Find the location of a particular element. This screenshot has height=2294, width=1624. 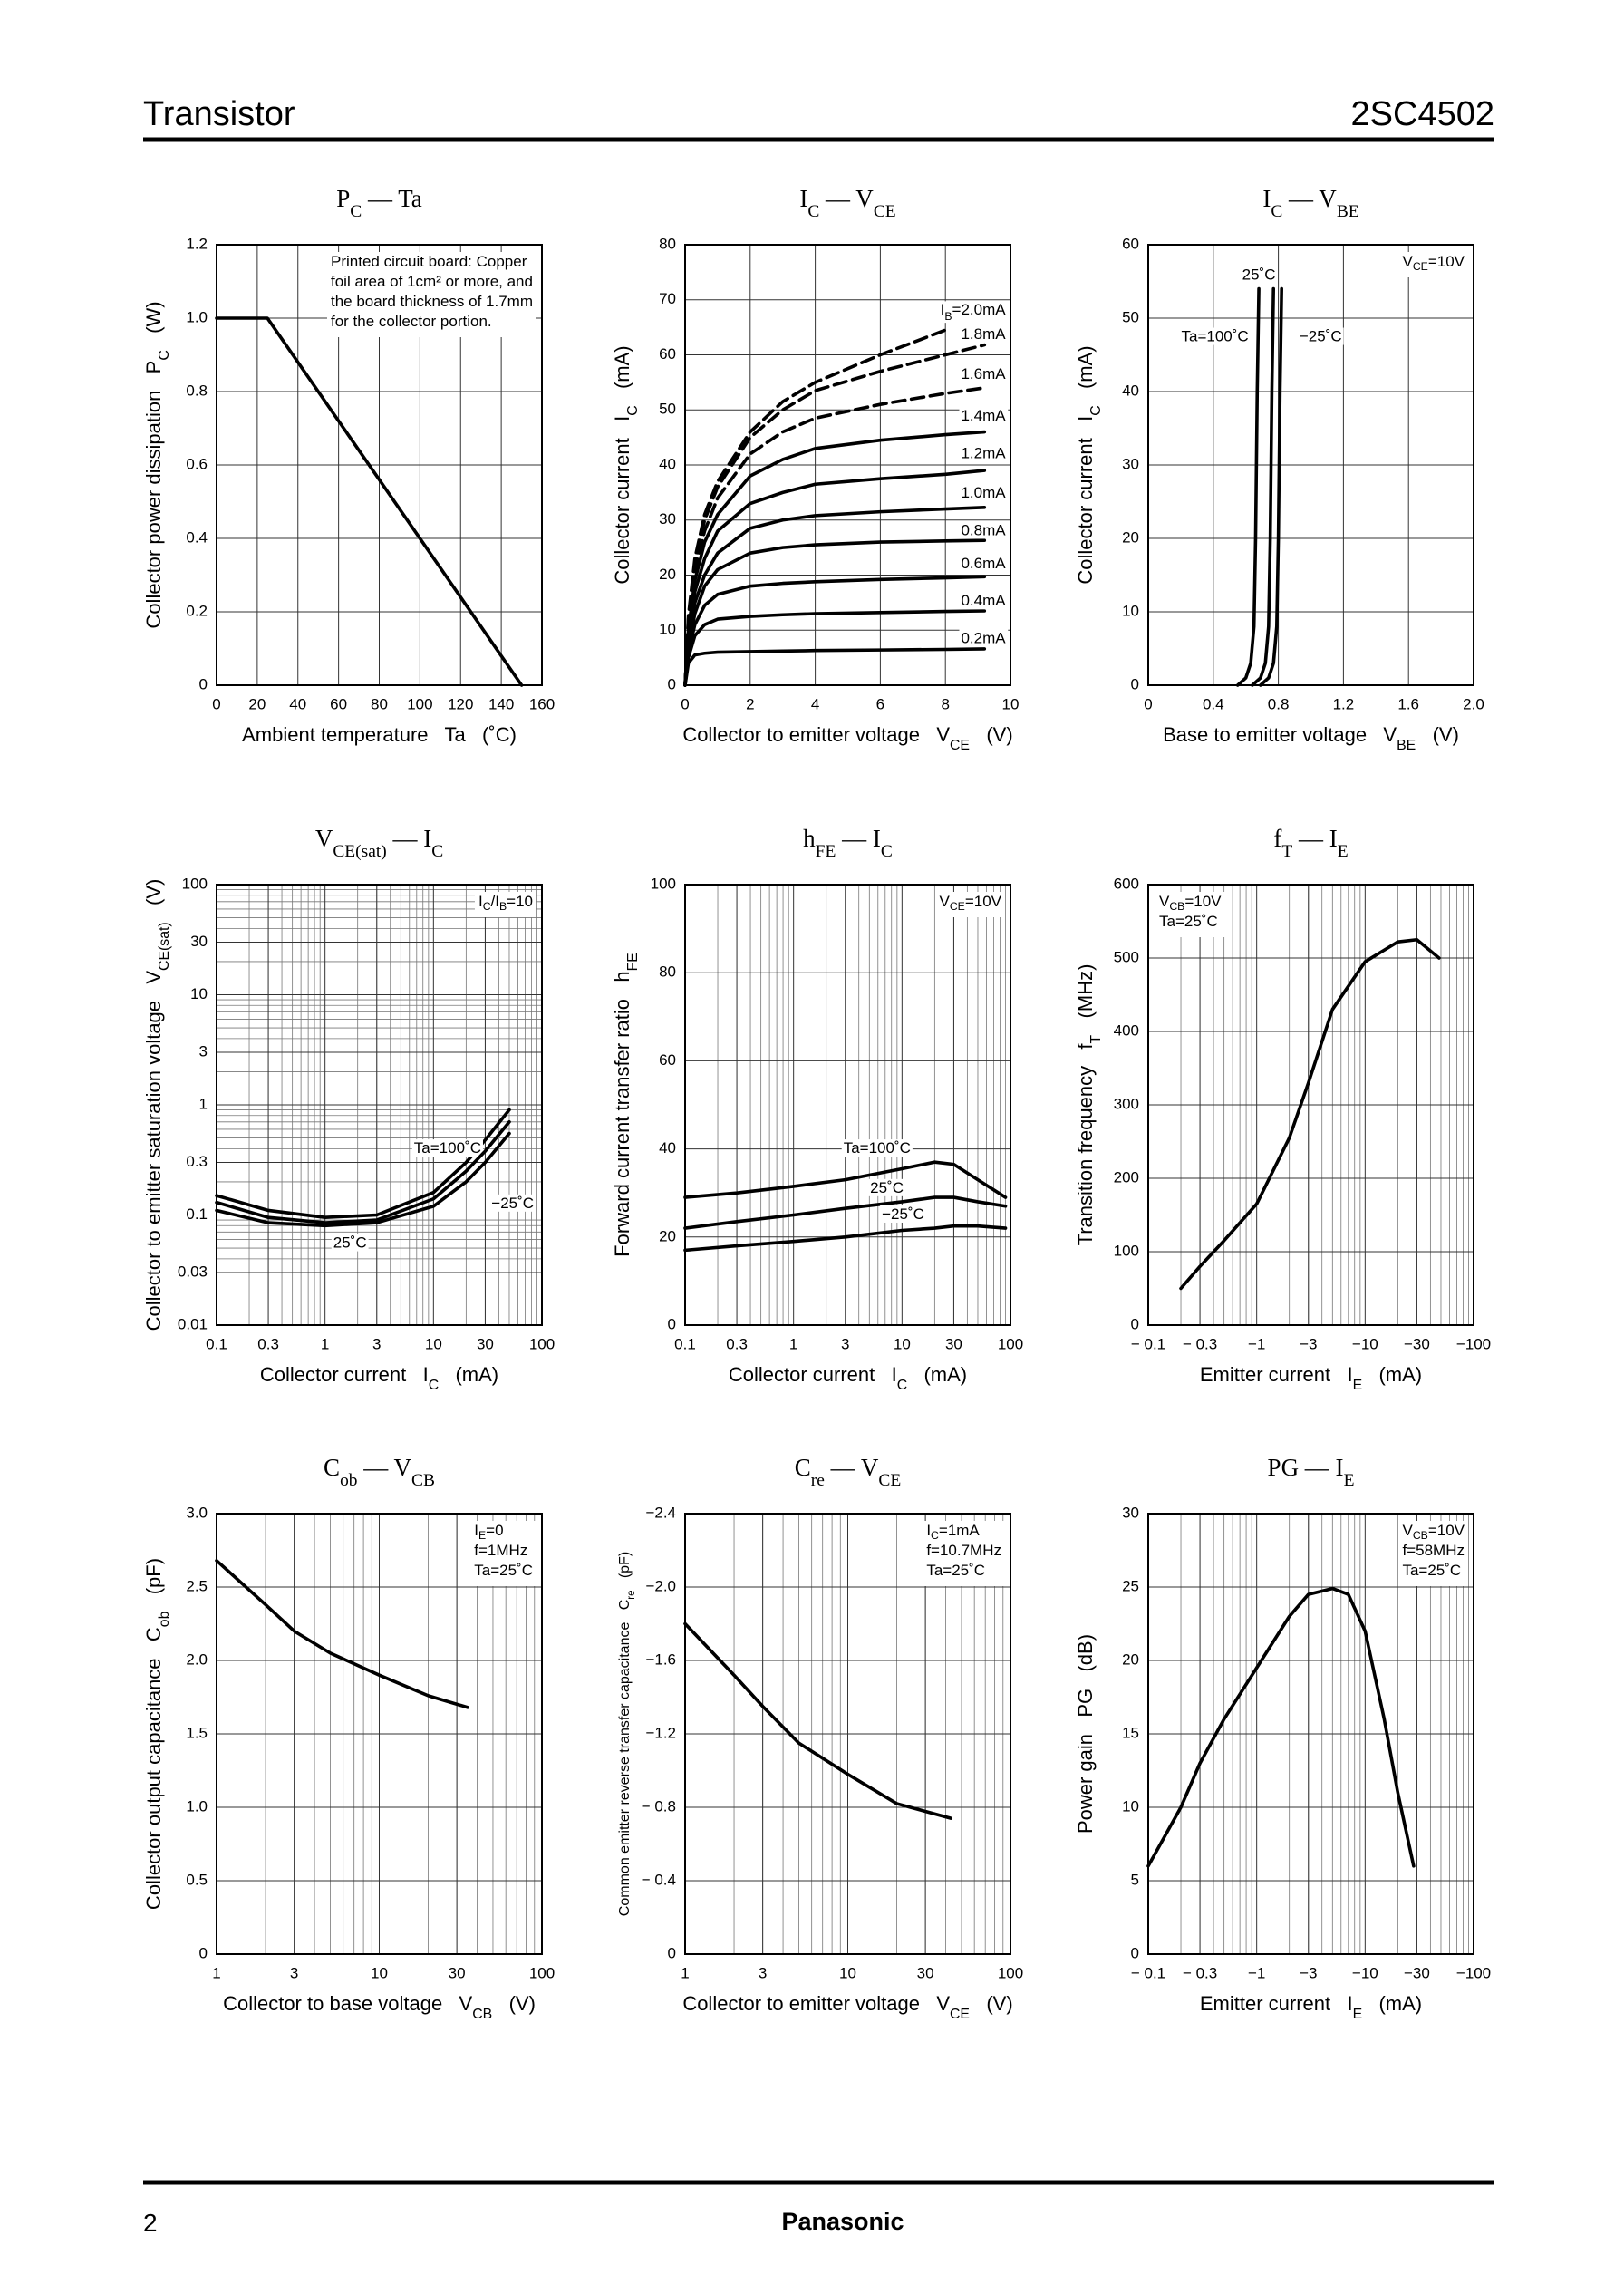

x-tick-label: 30 is located at coordinates (953, 1343).